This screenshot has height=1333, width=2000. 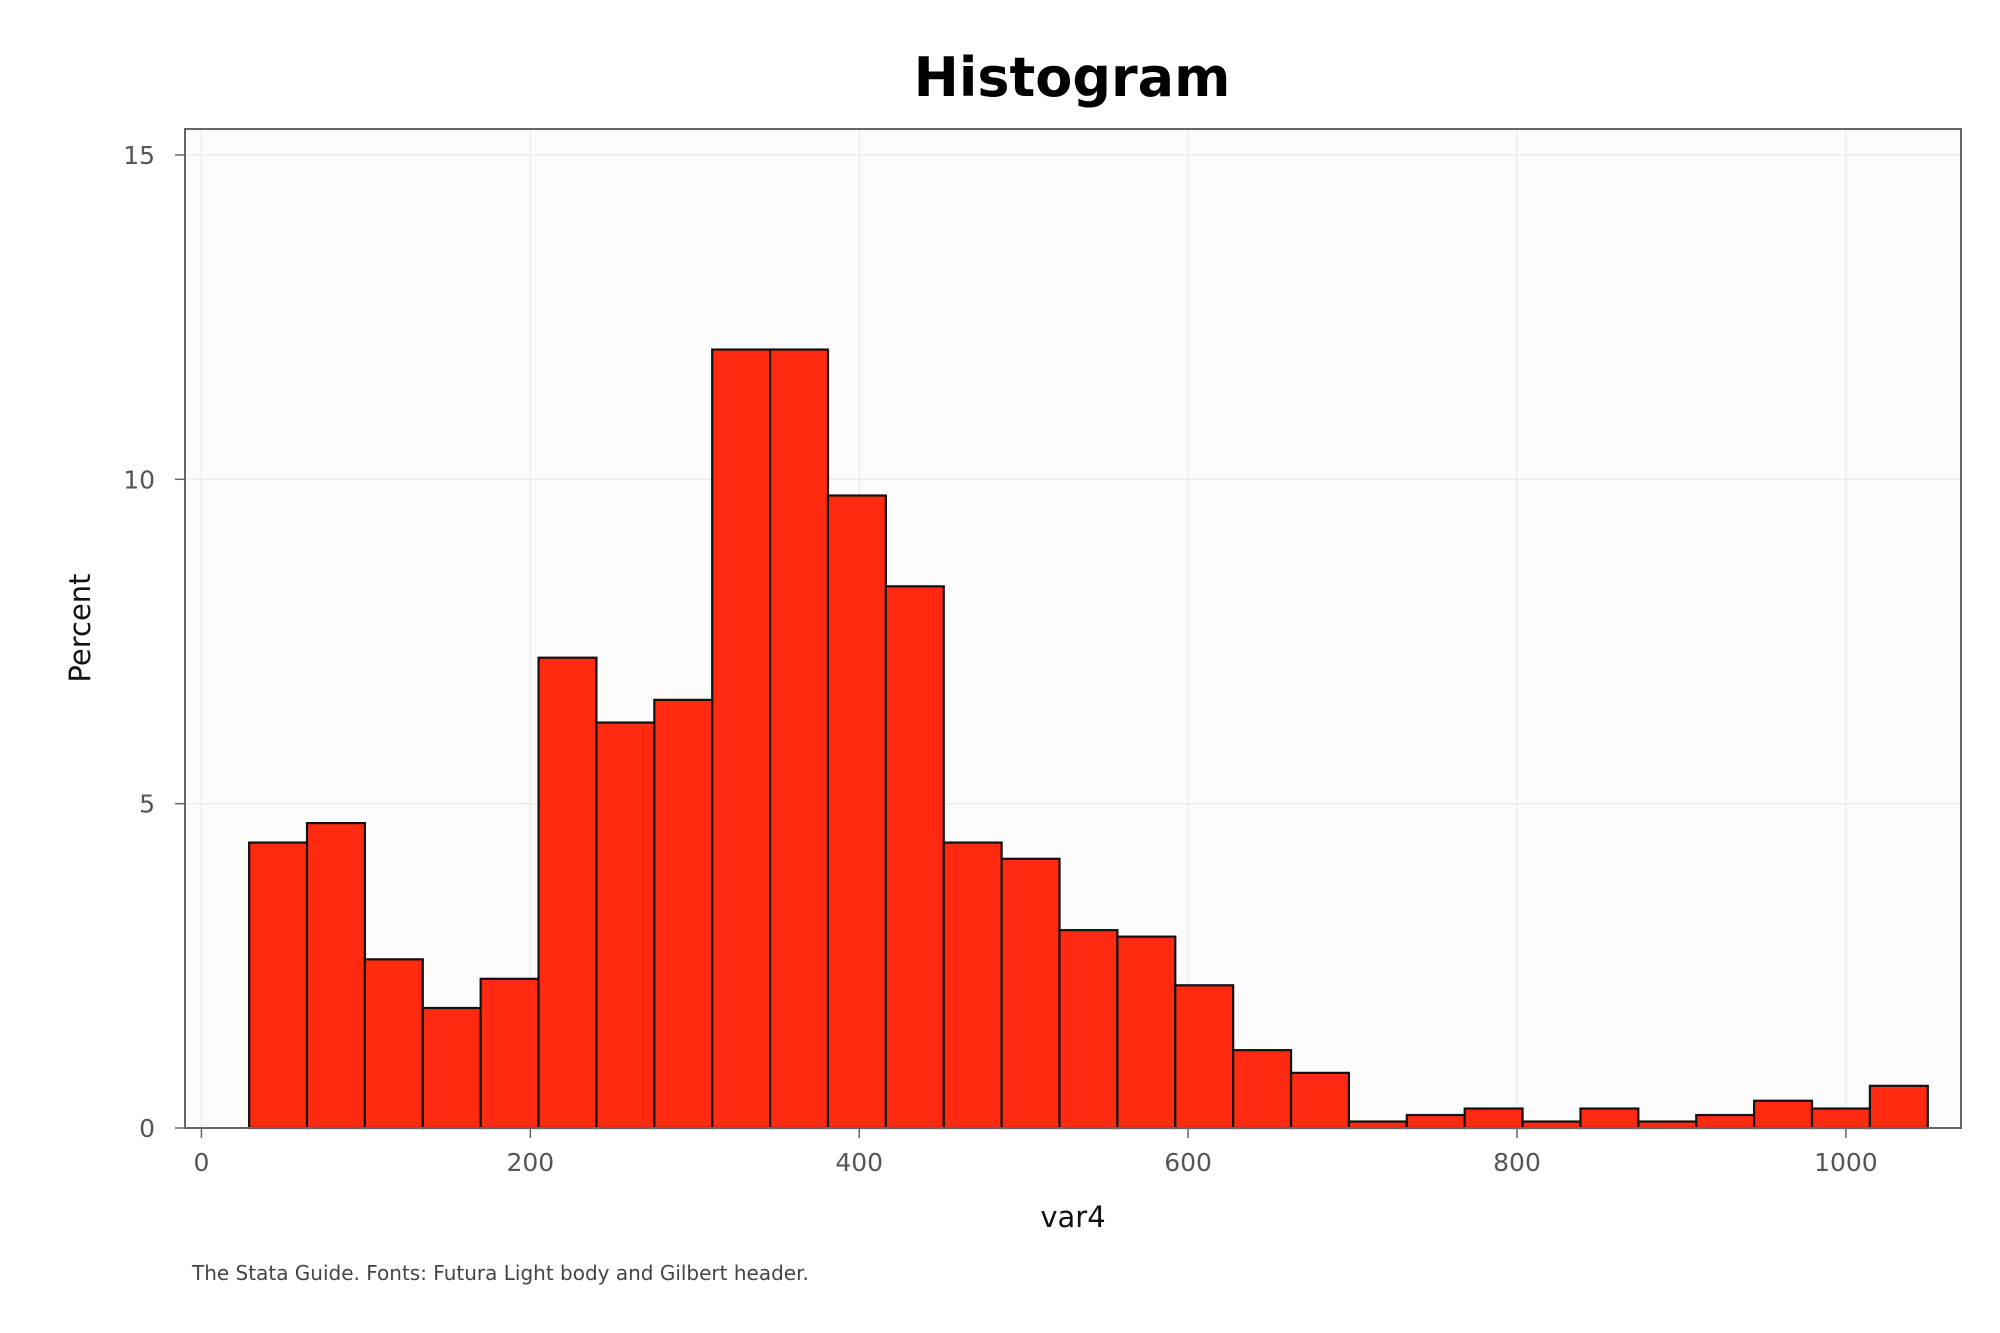 What do you see at coordinates (80, 627) in the screenshot?
I see `y-axis-title: Percent` at bounding box center [80, 627].